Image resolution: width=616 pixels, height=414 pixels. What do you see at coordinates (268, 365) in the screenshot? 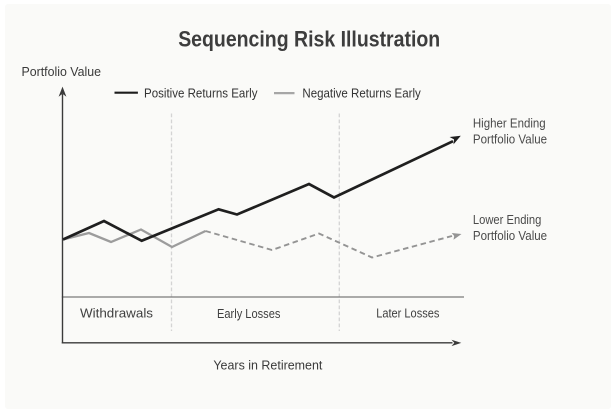
I see `svg-text: Years in Retirement` at bounding box center [268, 365].